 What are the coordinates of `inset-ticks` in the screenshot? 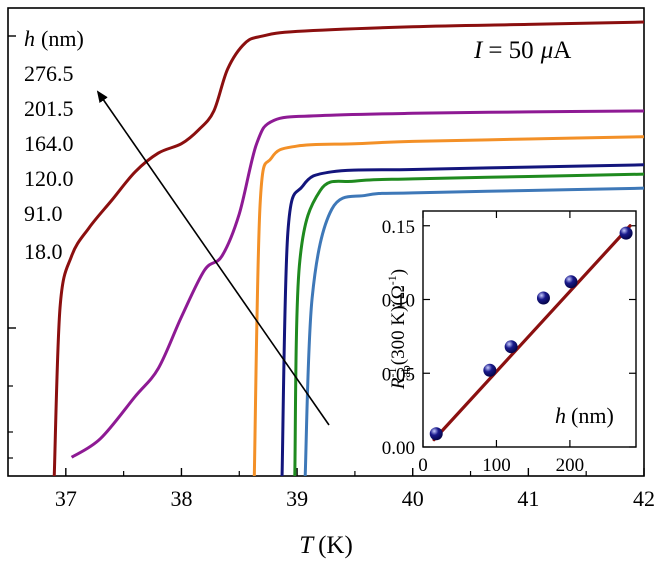 It's located at (529, 329).